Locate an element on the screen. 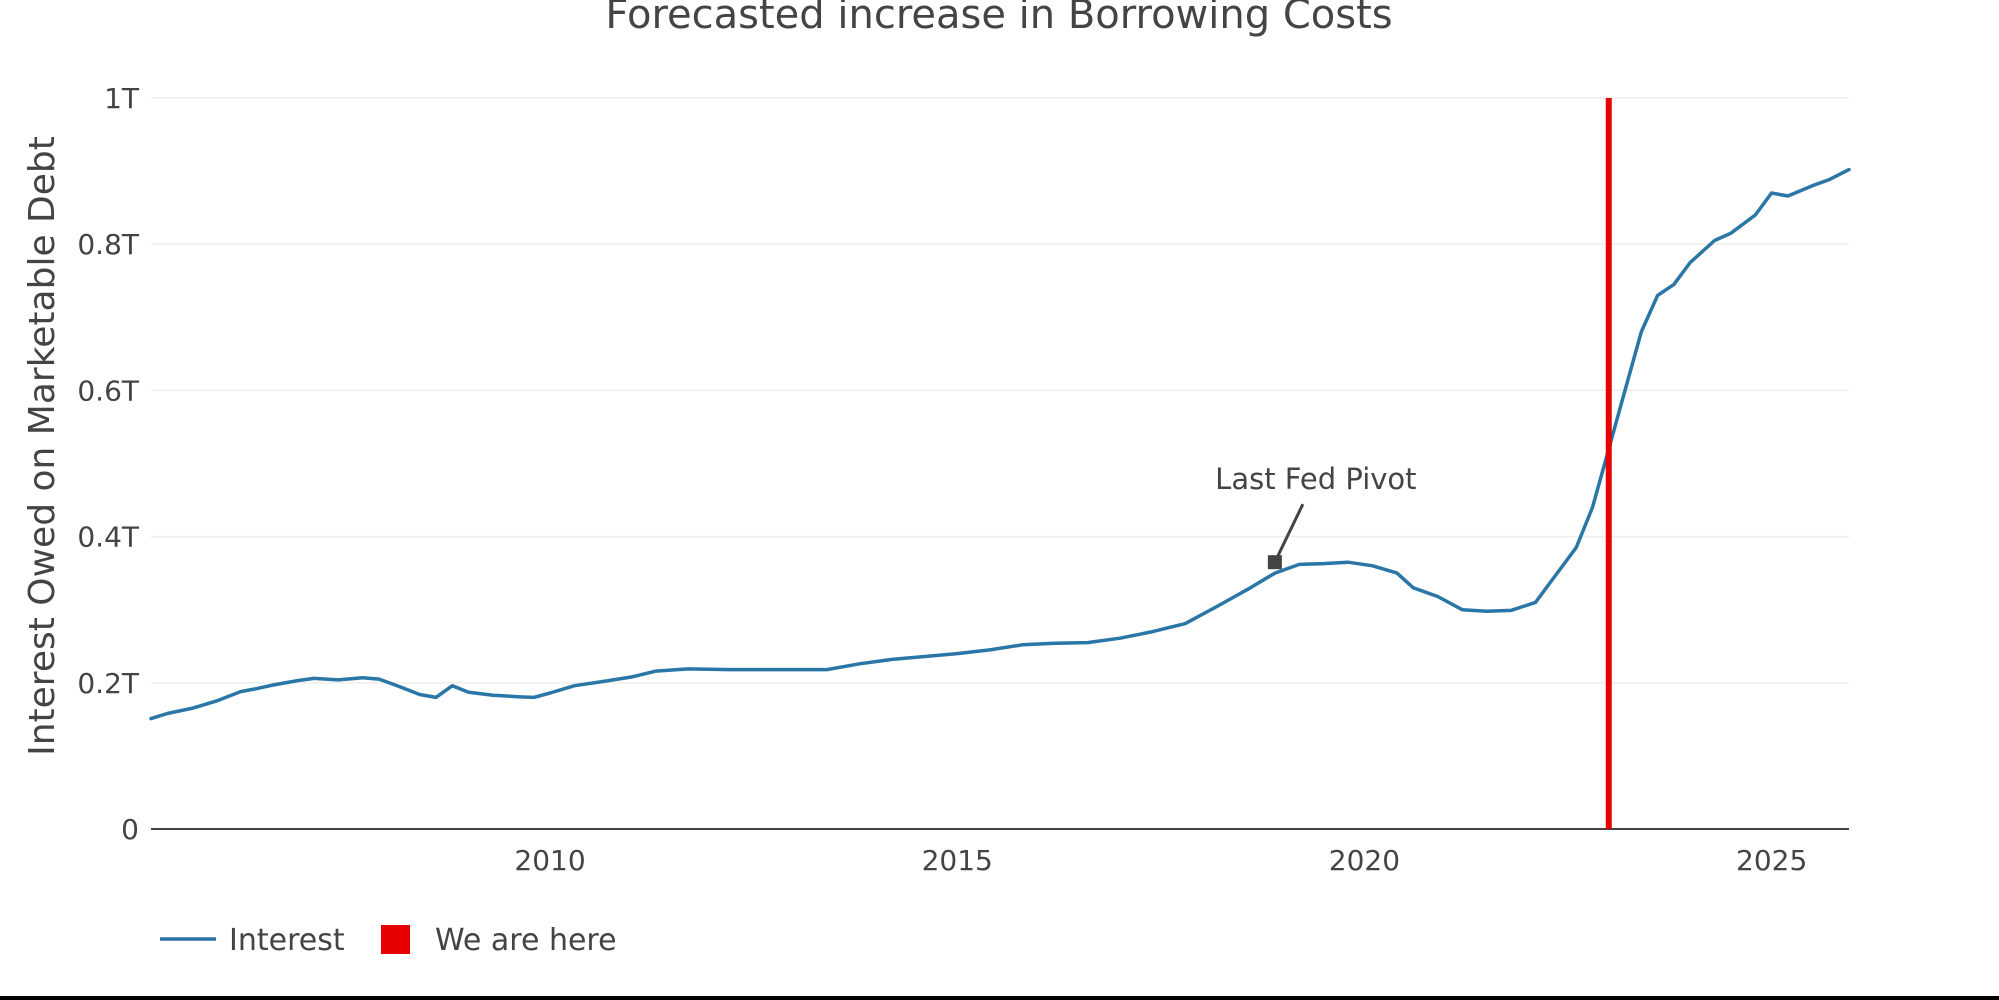 Image resolution: width=1999 pixels, height=1000 pixels. chart-title: Forecasted increase in Borrowing Costs is located at coordinates (998, 19).